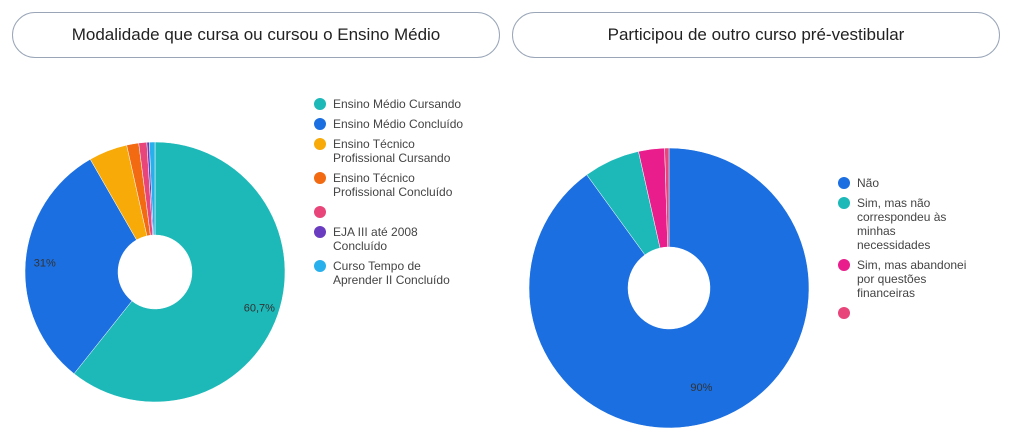 The image size is (1009, 442). Describe the element at coordinates (45, 264) in the screenshot. I see `data-label: 31%` at that location.